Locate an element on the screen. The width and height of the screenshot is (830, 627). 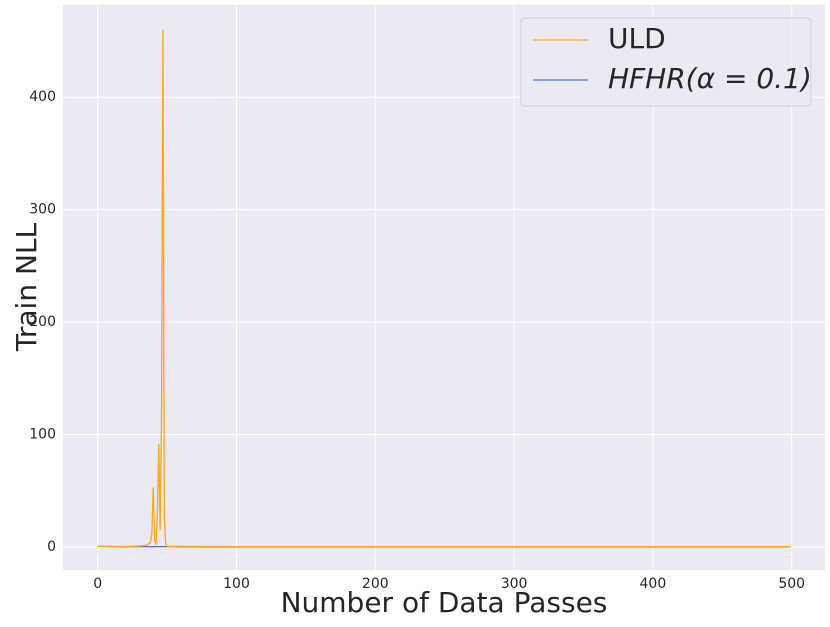
y-tick-label: 200 is located at coordinates (42, 322).